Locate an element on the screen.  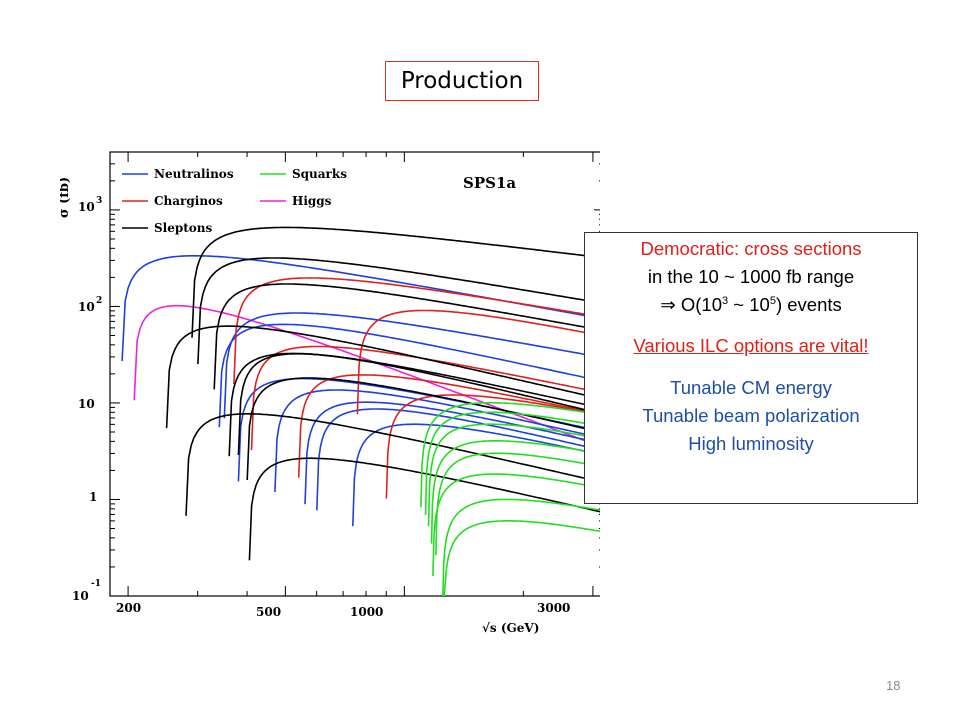
svg-text: 1 is located at coordinates (93, 497).